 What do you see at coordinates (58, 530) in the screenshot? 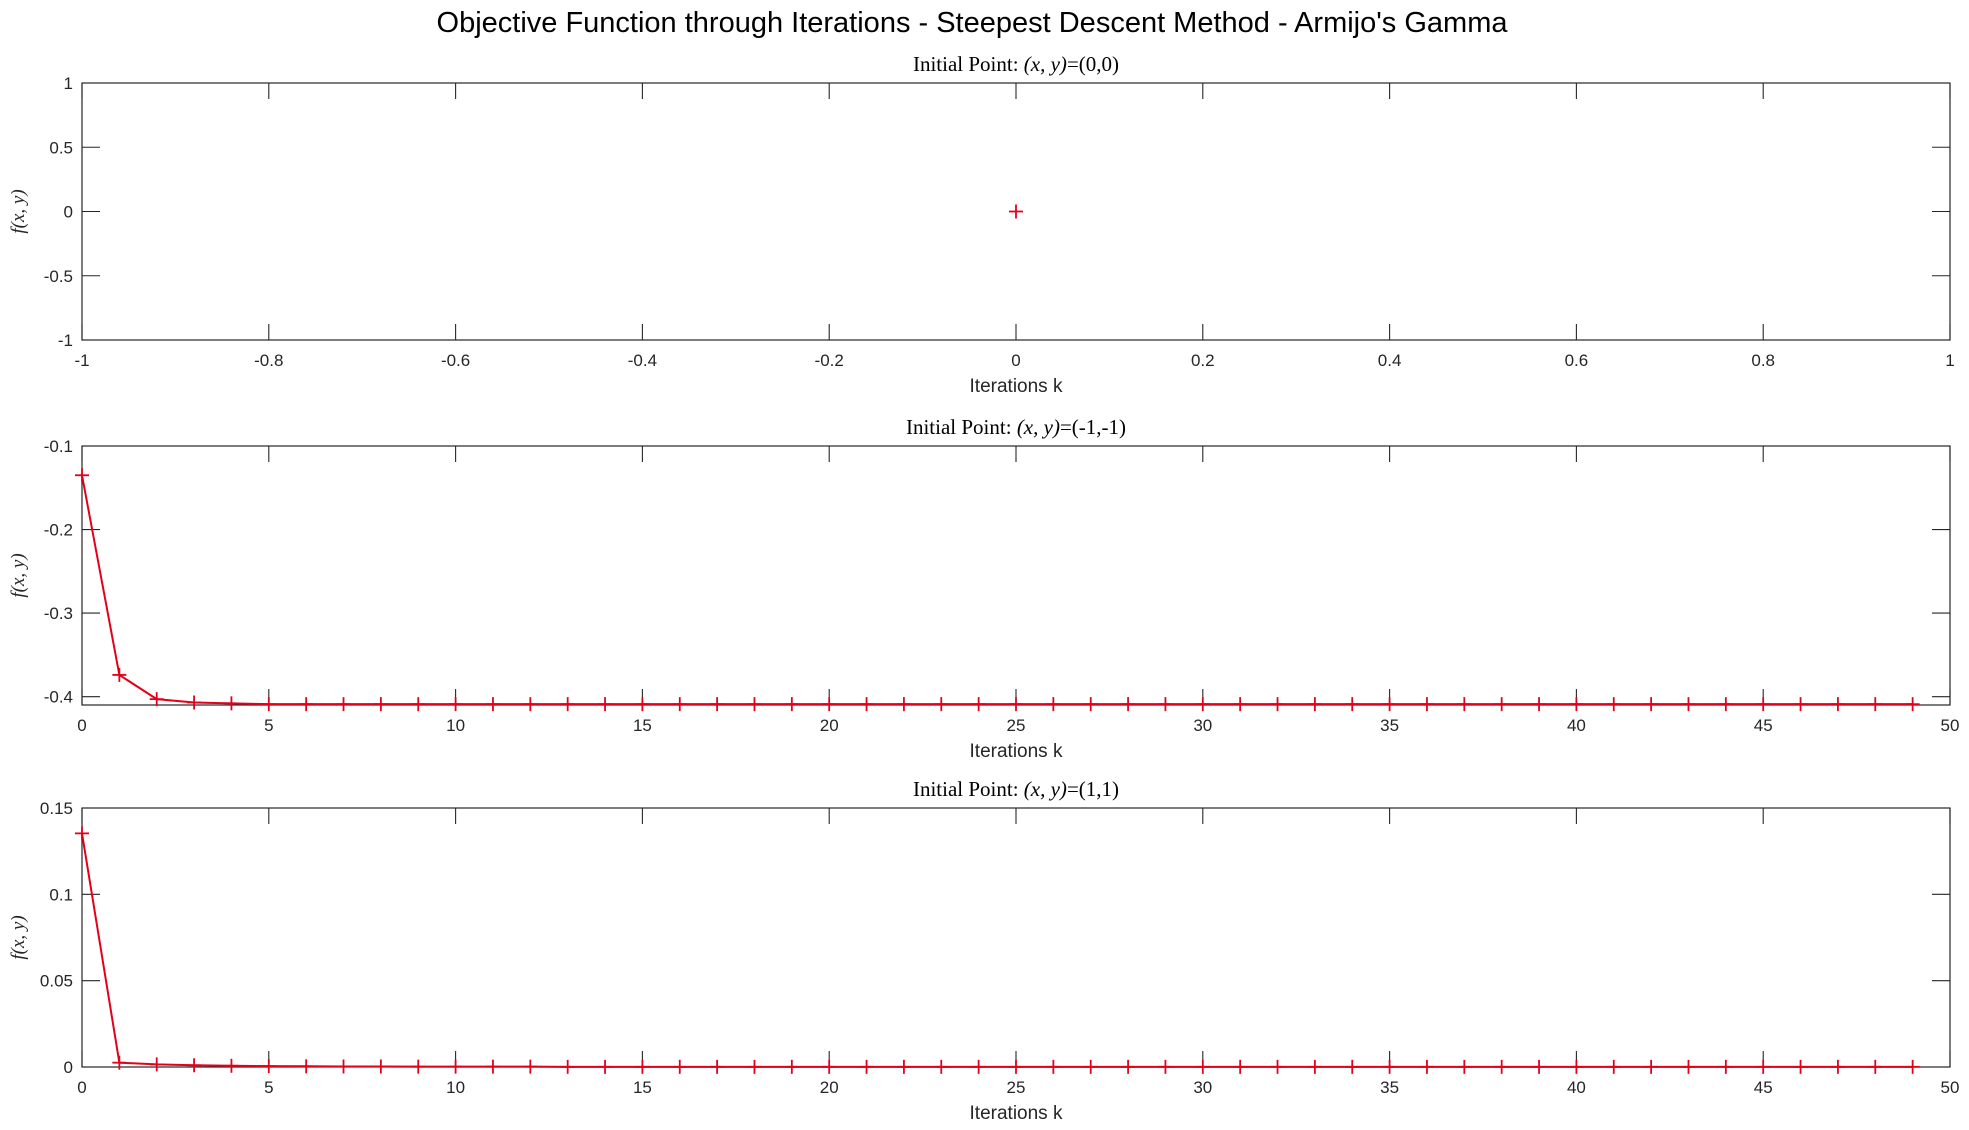
I see `y-tick-label: -0.2` at bounding box center [58, 530].